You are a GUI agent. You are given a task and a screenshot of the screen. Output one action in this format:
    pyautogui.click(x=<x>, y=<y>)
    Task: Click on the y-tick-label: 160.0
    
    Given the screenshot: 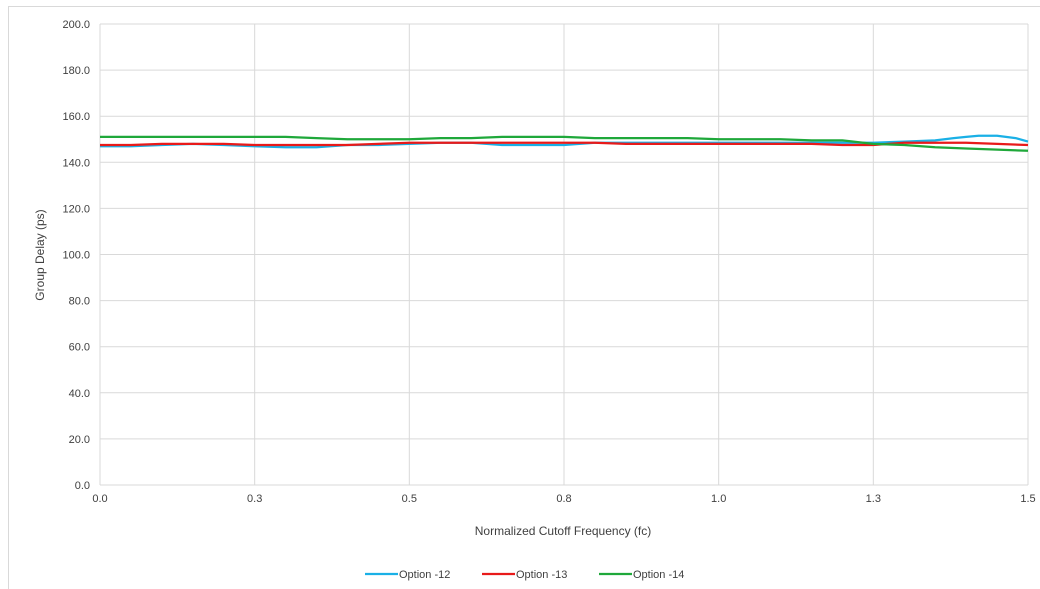 What is the action you would take?
    pyautogui.click(x=76, y=117)
    